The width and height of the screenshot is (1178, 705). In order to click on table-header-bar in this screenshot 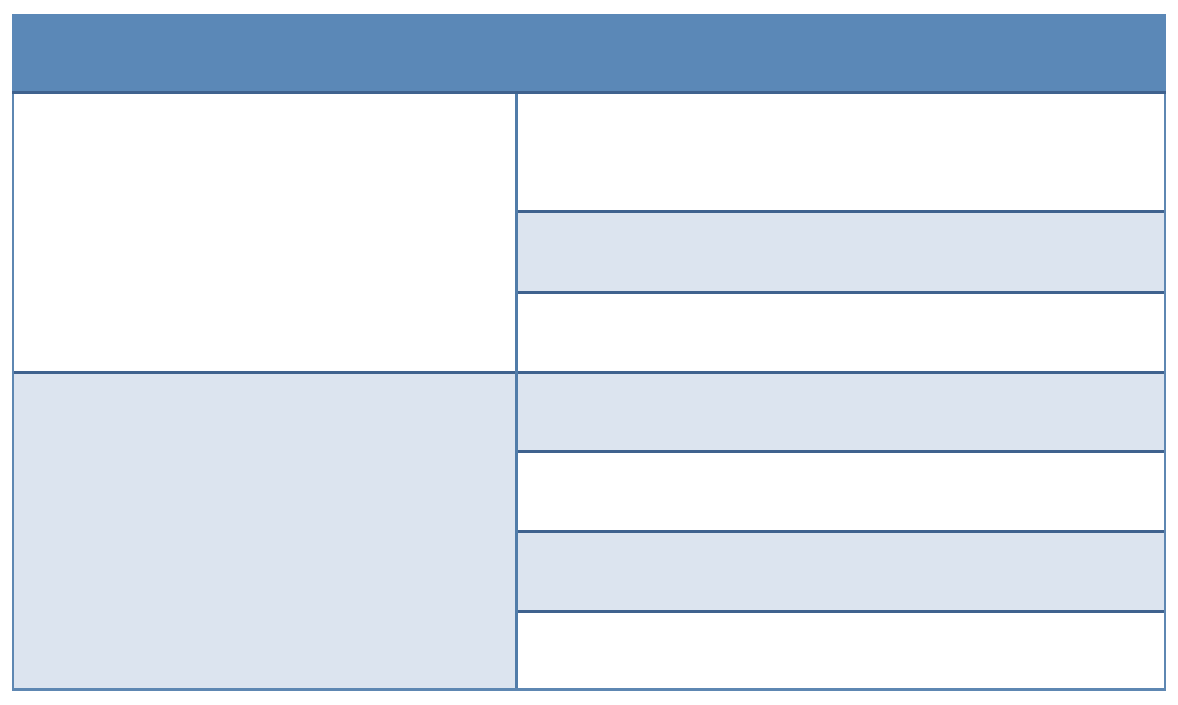, I will do `click(589, 54)`.